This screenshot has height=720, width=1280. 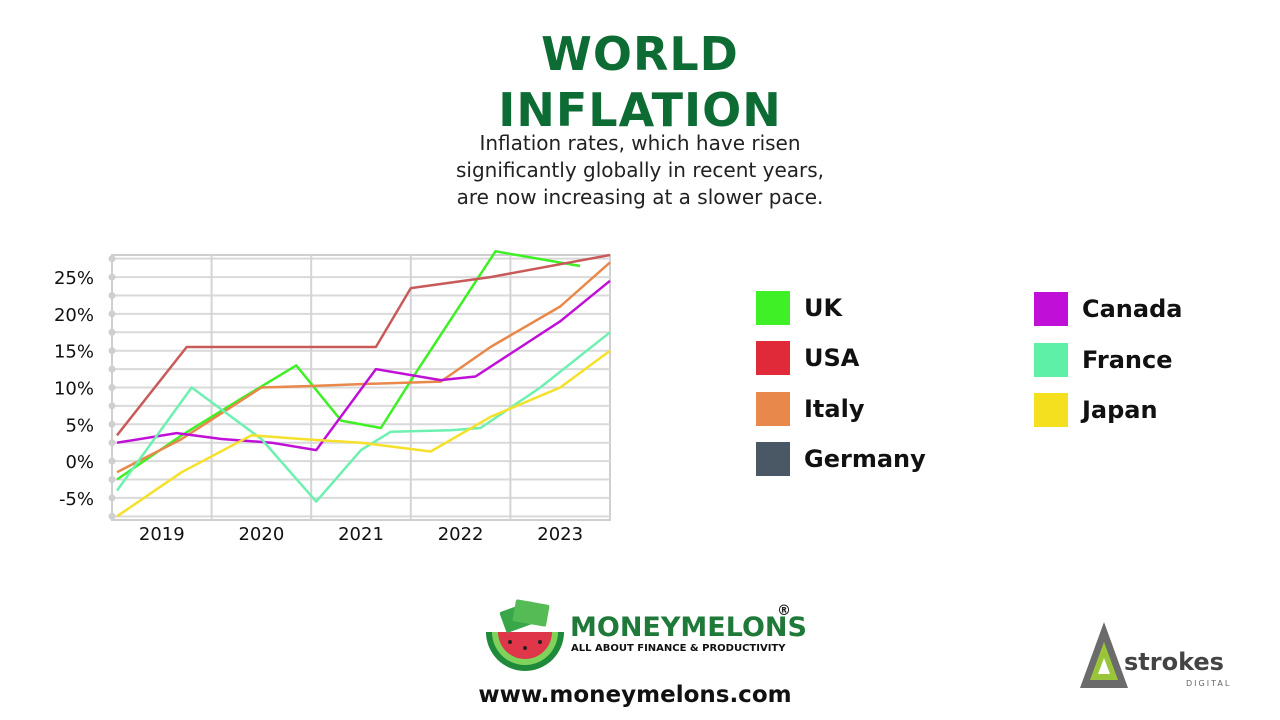 I want to click on legend-item-france: France, so click(x=1103, y=360).